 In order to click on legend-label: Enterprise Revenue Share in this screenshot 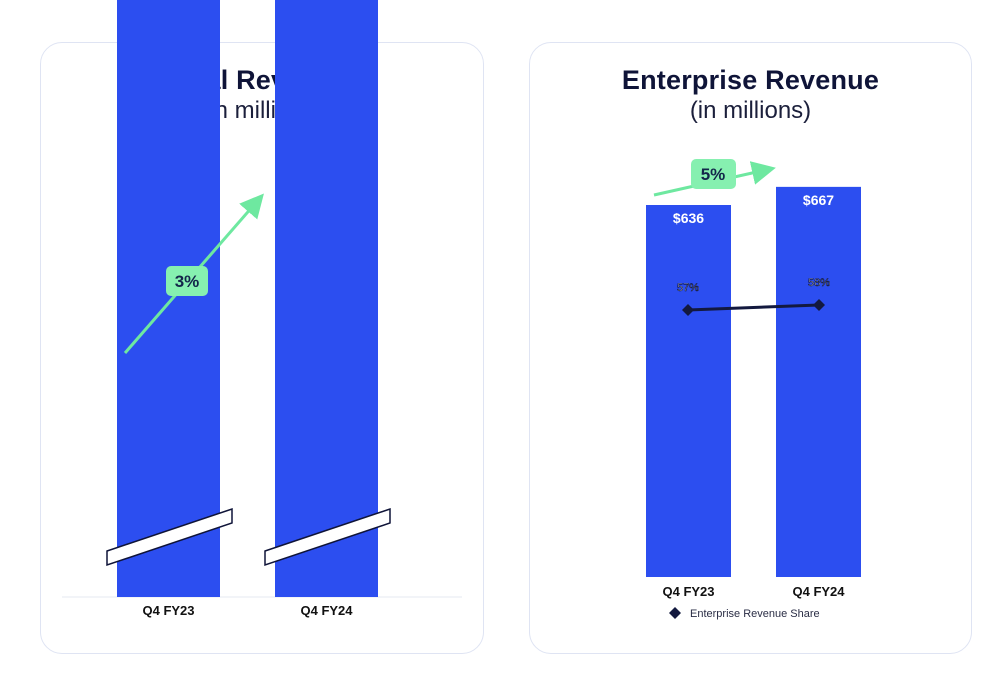, I will do `click(755, 614)`.